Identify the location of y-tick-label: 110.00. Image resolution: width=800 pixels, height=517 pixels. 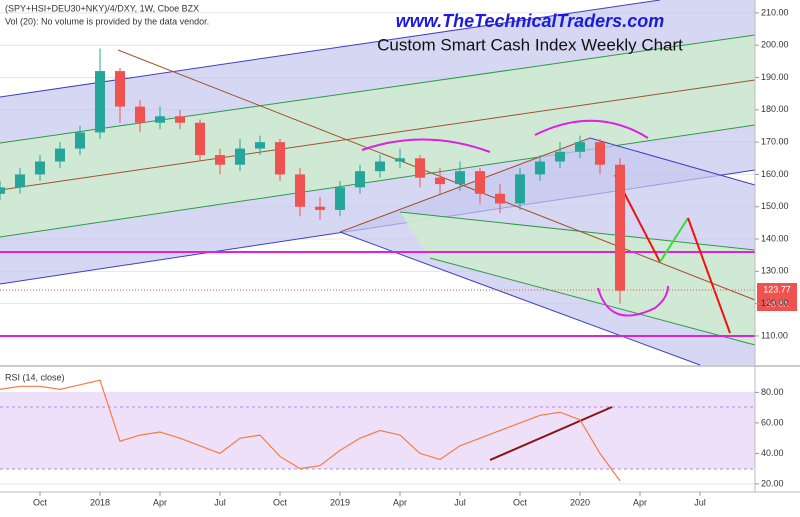
(774, 335).